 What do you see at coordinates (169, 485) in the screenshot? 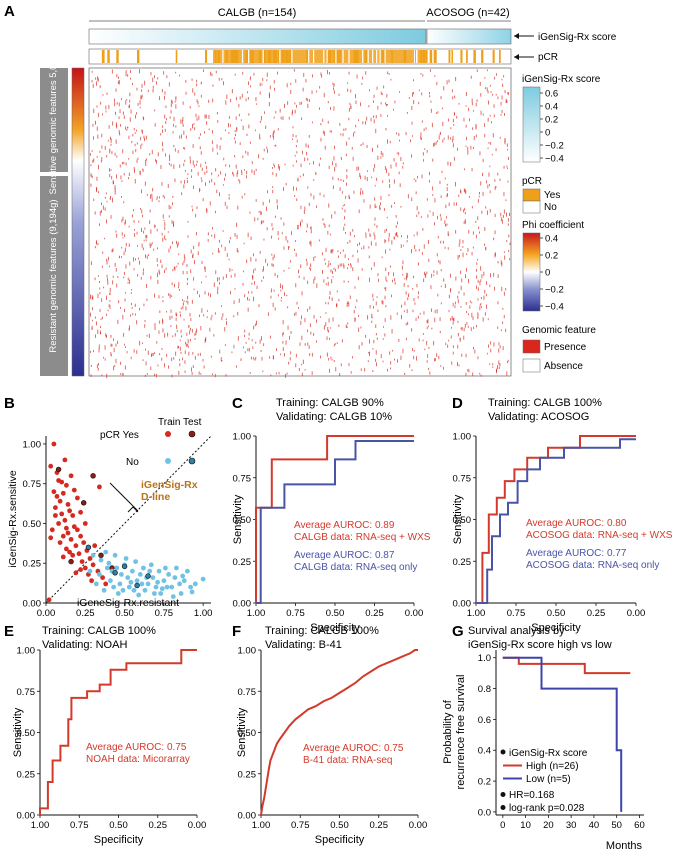
I see `annotation-line-1: iGenSig-Rx` at bounding box center [169, 485].